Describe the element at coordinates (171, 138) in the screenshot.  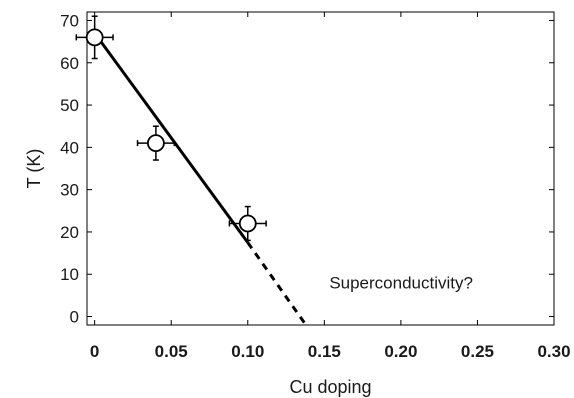
I see `fit-line` at that location.